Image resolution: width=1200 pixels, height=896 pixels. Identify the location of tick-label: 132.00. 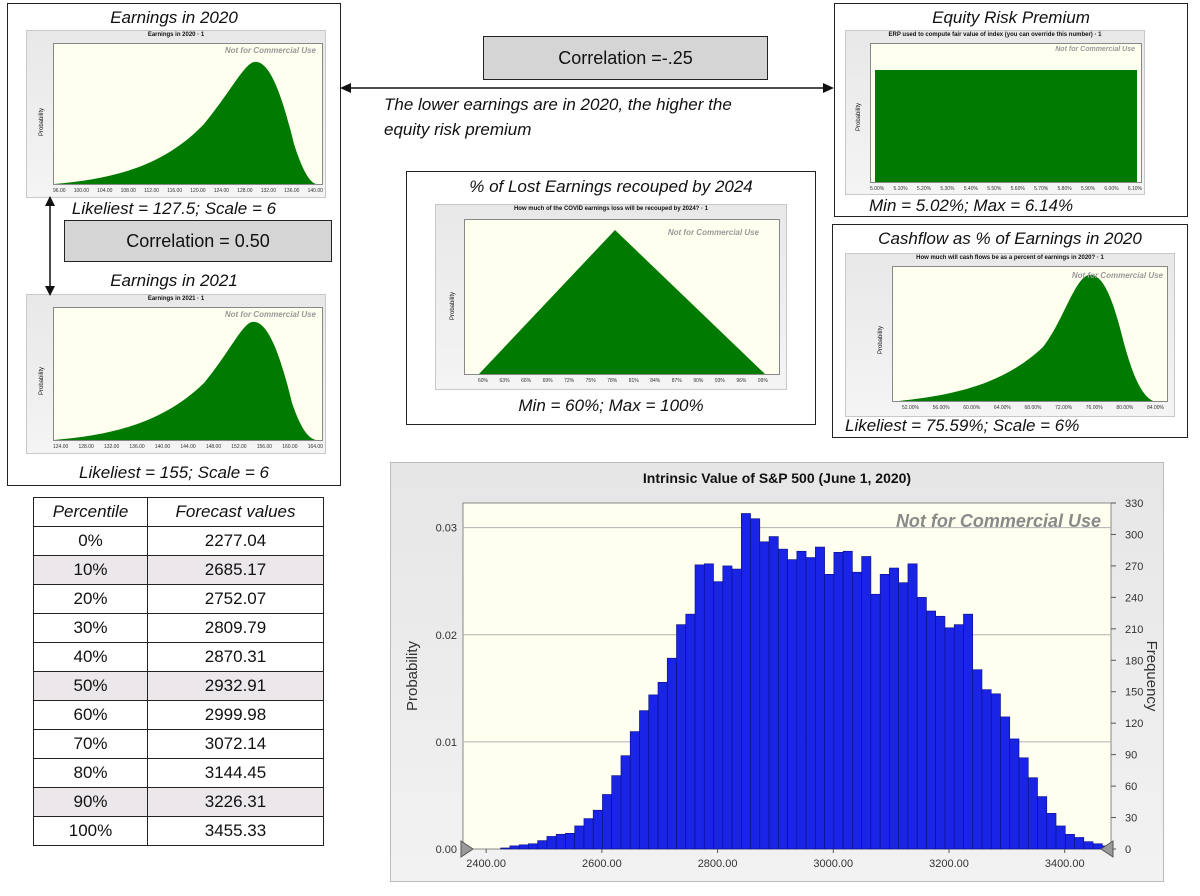
(111, 447).